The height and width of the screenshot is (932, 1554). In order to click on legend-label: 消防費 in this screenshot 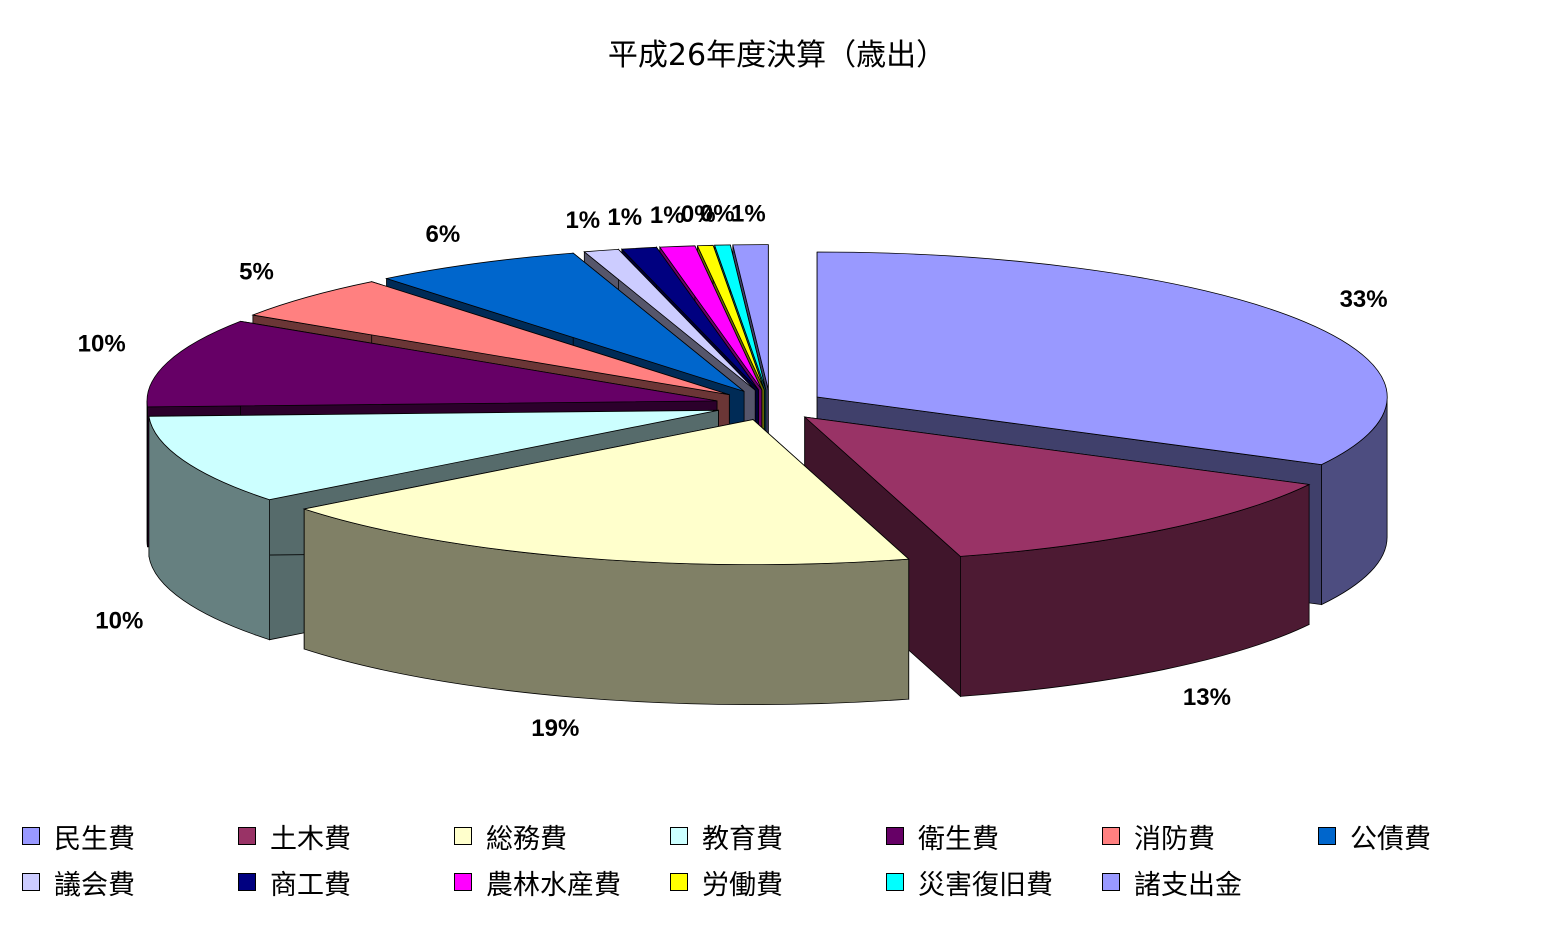, I will do `click(1174, 839)`.